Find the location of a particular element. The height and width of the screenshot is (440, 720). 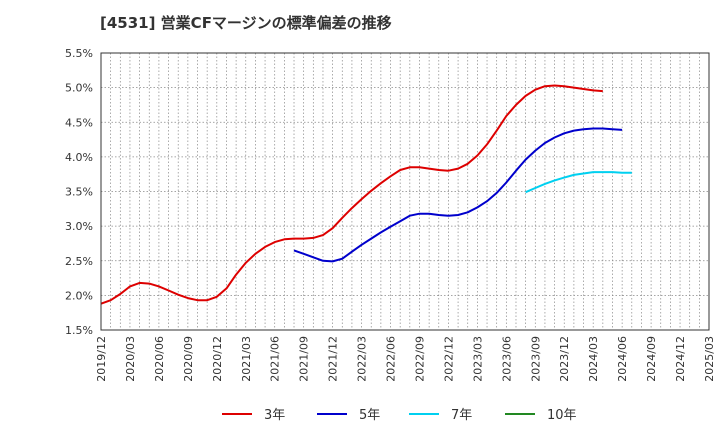

x-tick-label: 2024/06 is located at coordinates (622, 359).